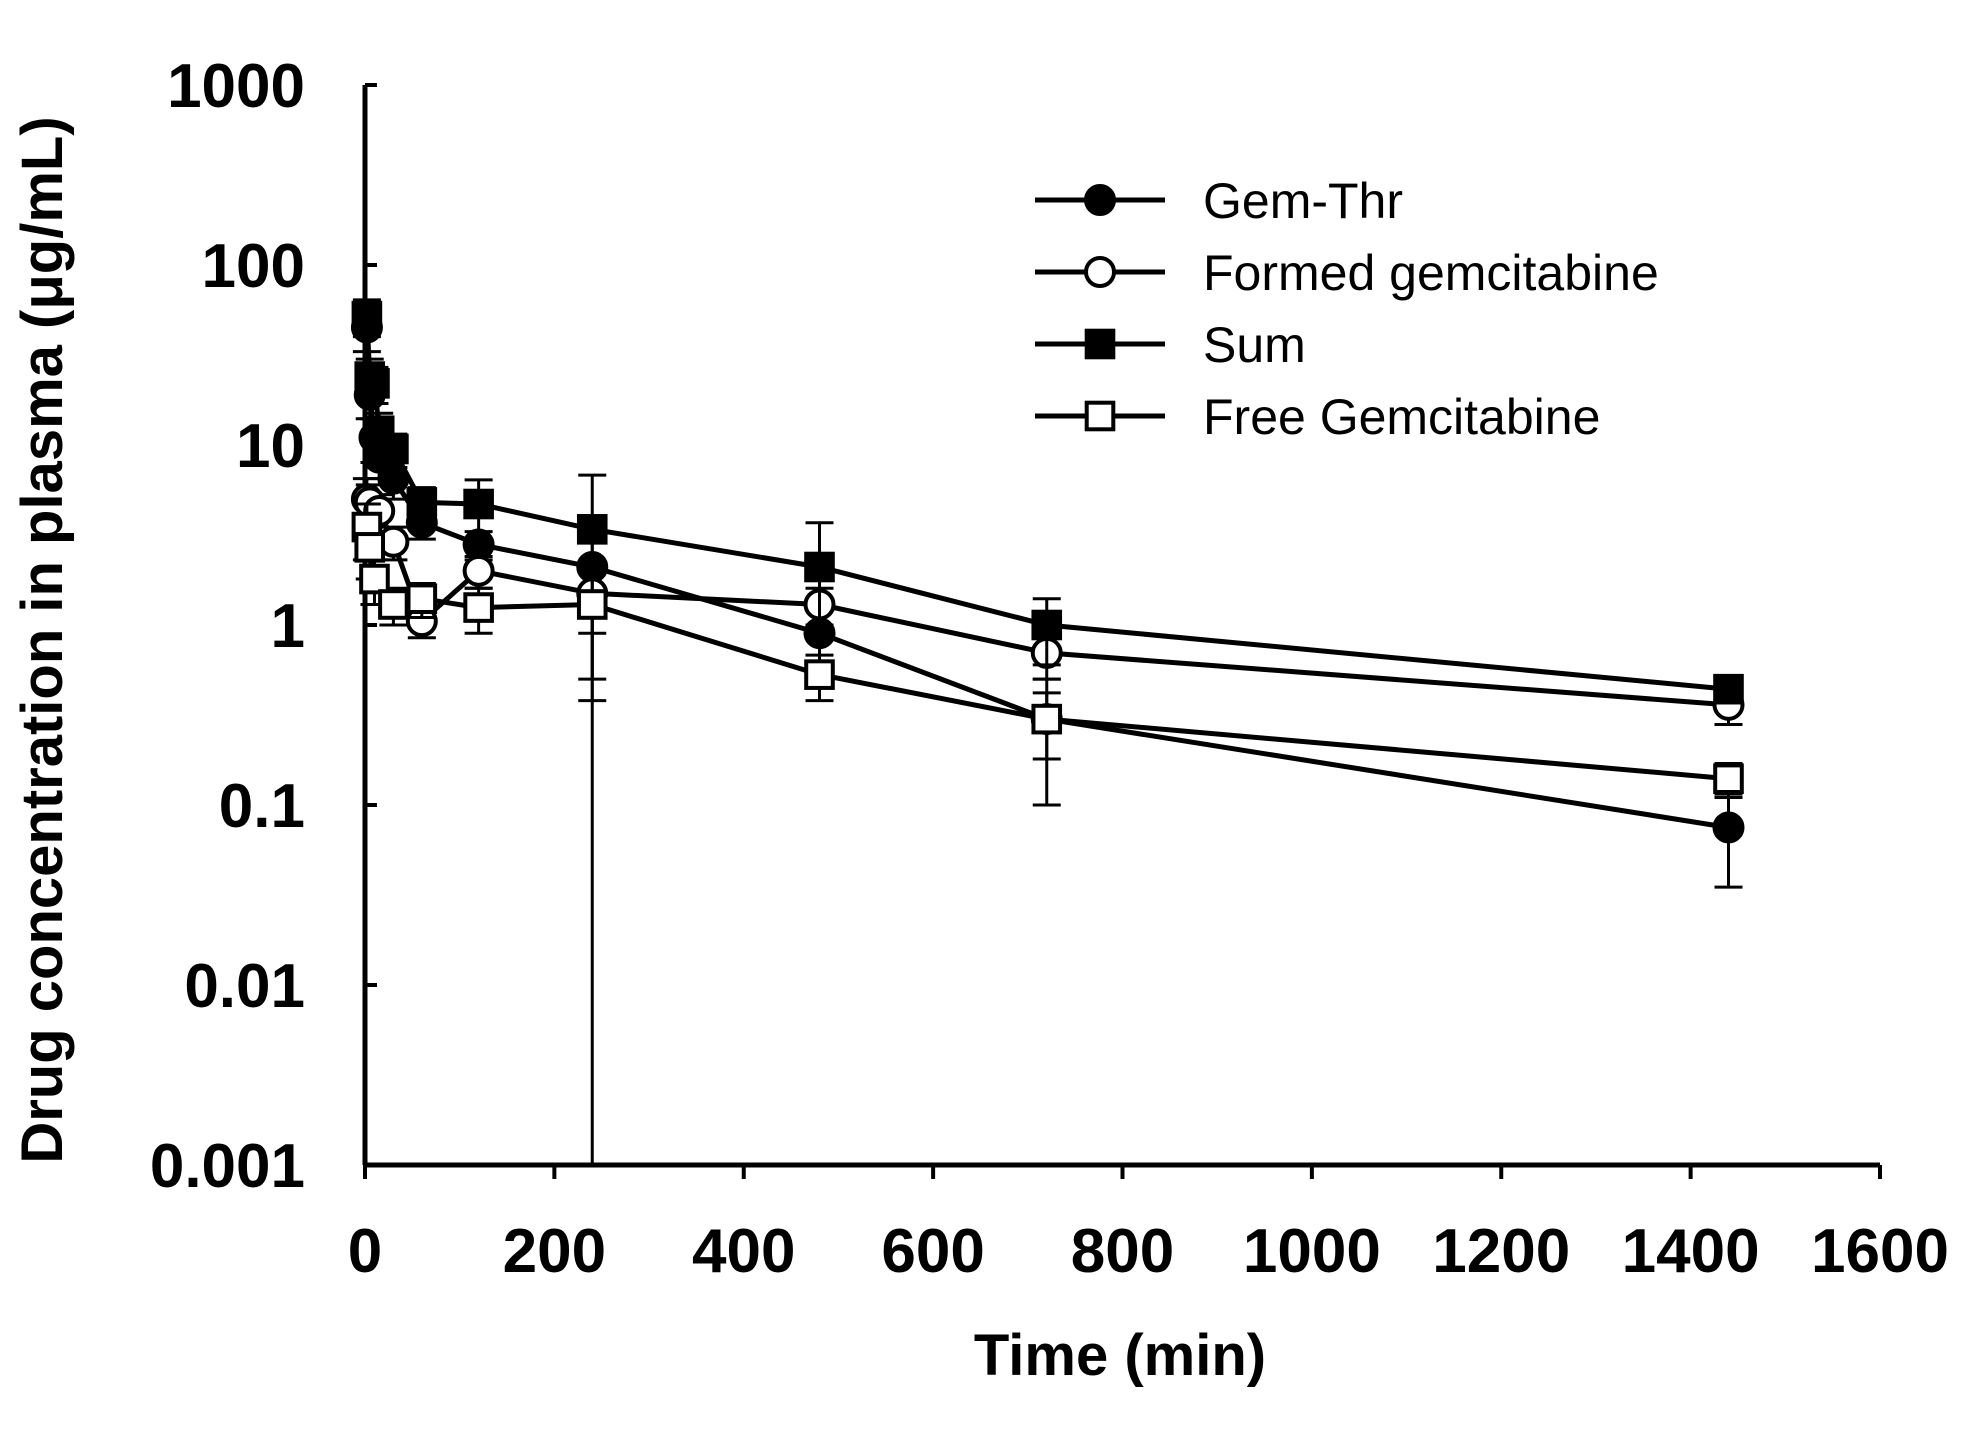 The height and width of the screenshot is (1434, 1968). What do you see at coordinates (262, 806) in the screenshot?
I see `y-tick-label: 0.1` at bounding box center [262, 806].